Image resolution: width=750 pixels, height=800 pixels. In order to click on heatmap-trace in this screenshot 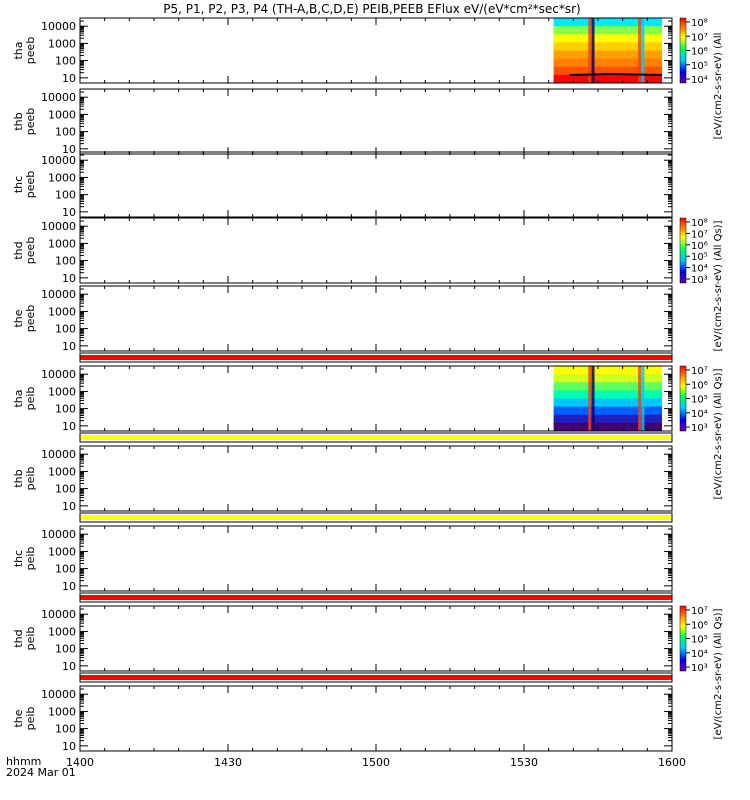, I will do `click(616, 74)`.